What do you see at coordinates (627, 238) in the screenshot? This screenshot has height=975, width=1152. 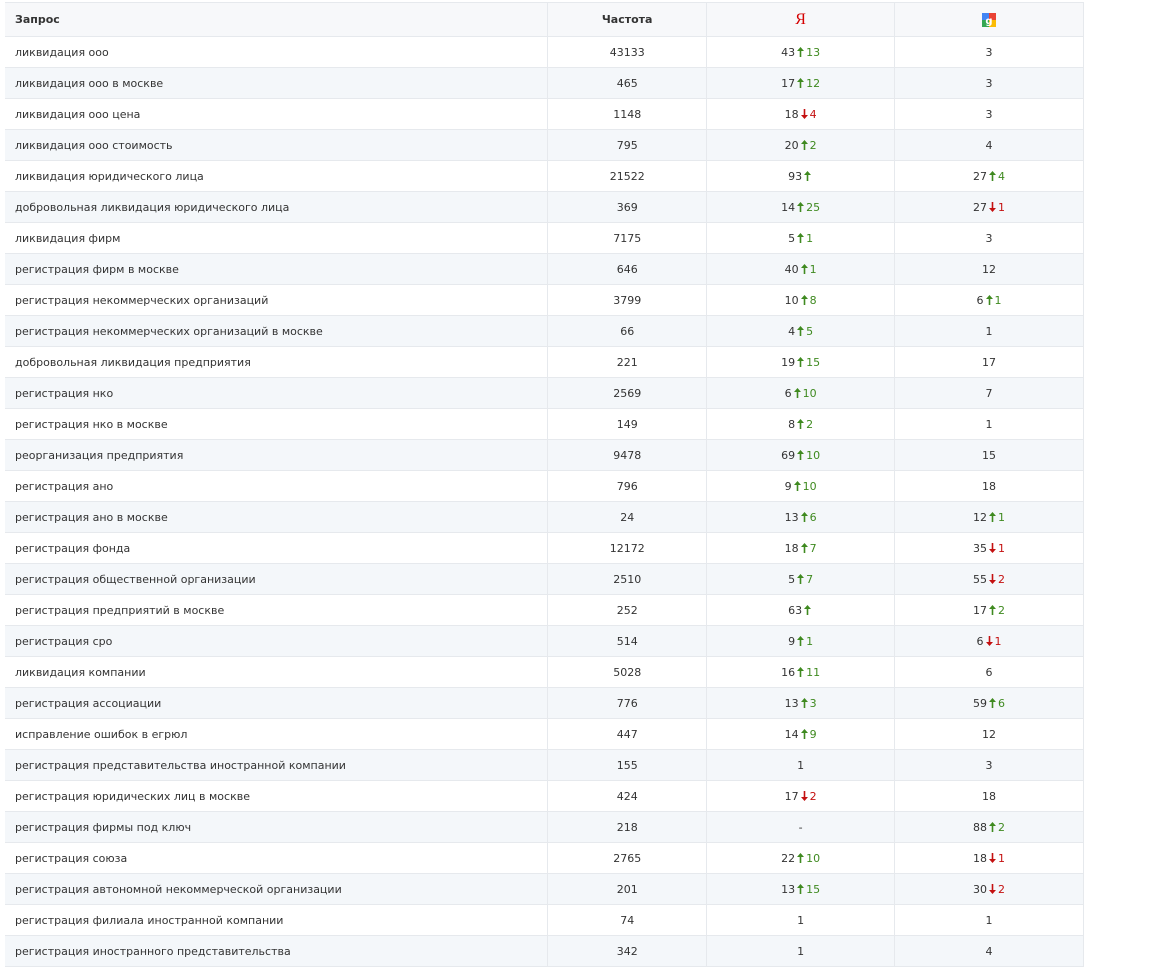 I see `freq-cell: 7175` at bounding box center [627, 238].